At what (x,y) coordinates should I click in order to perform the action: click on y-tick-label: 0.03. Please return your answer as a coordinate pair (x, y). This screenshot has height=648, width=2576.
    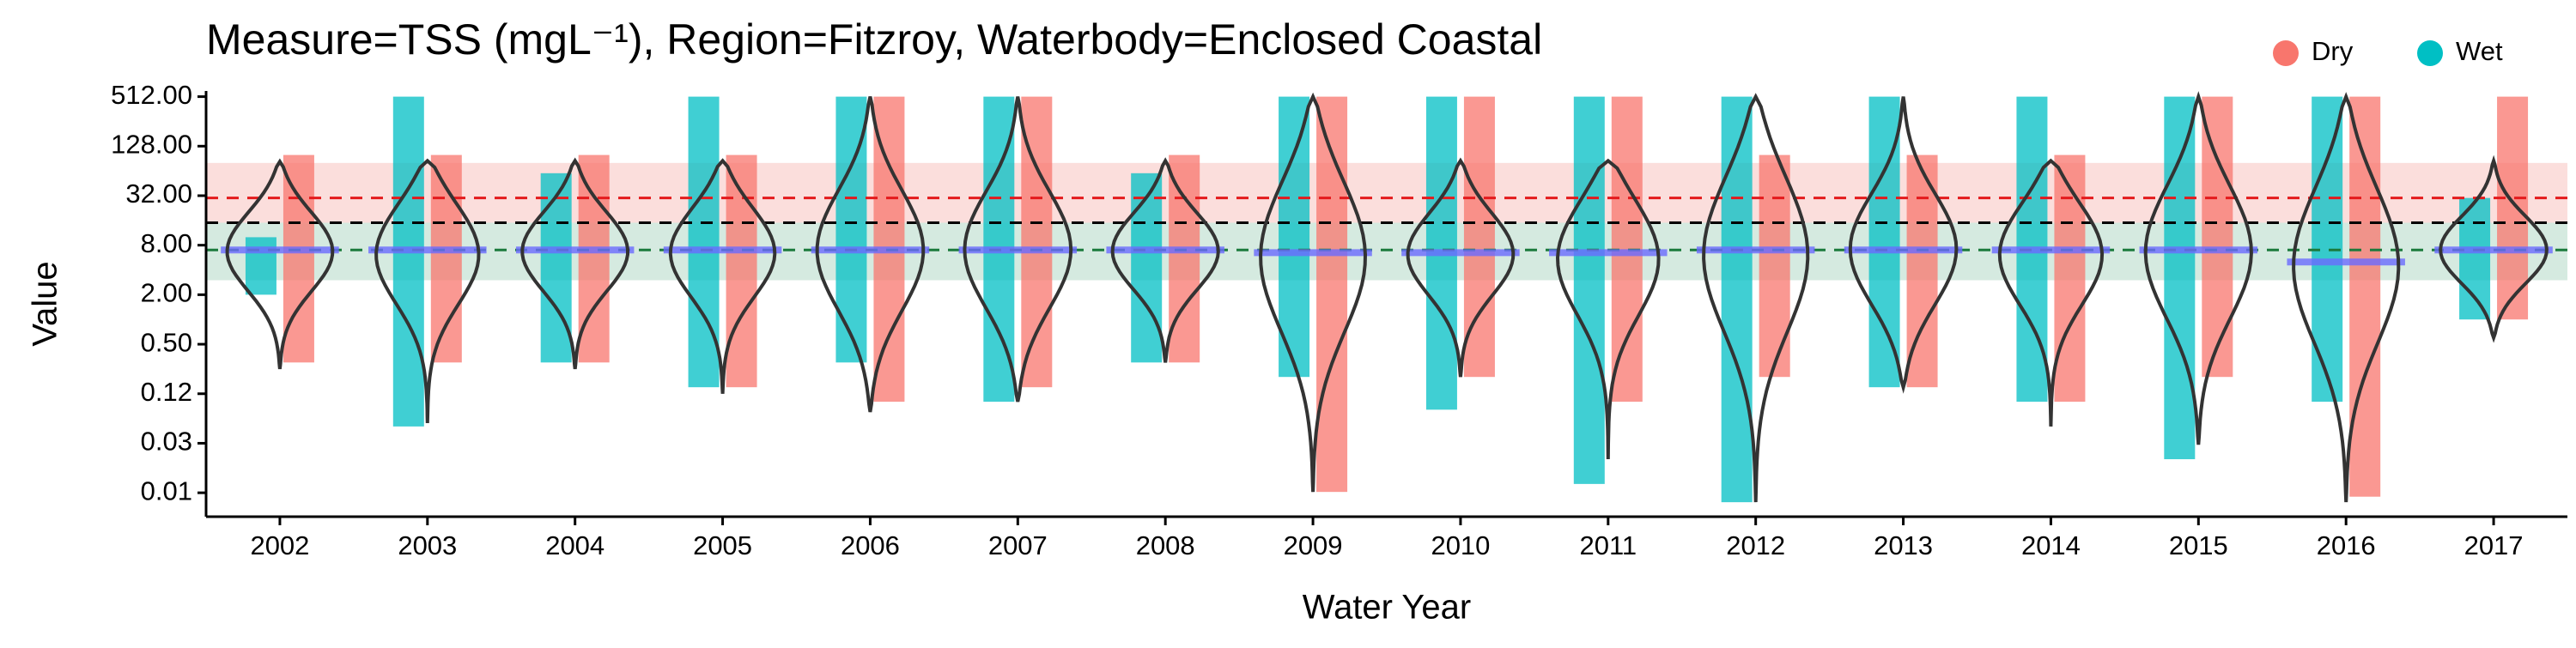
    Looking at the image, I should click on (166, 442).